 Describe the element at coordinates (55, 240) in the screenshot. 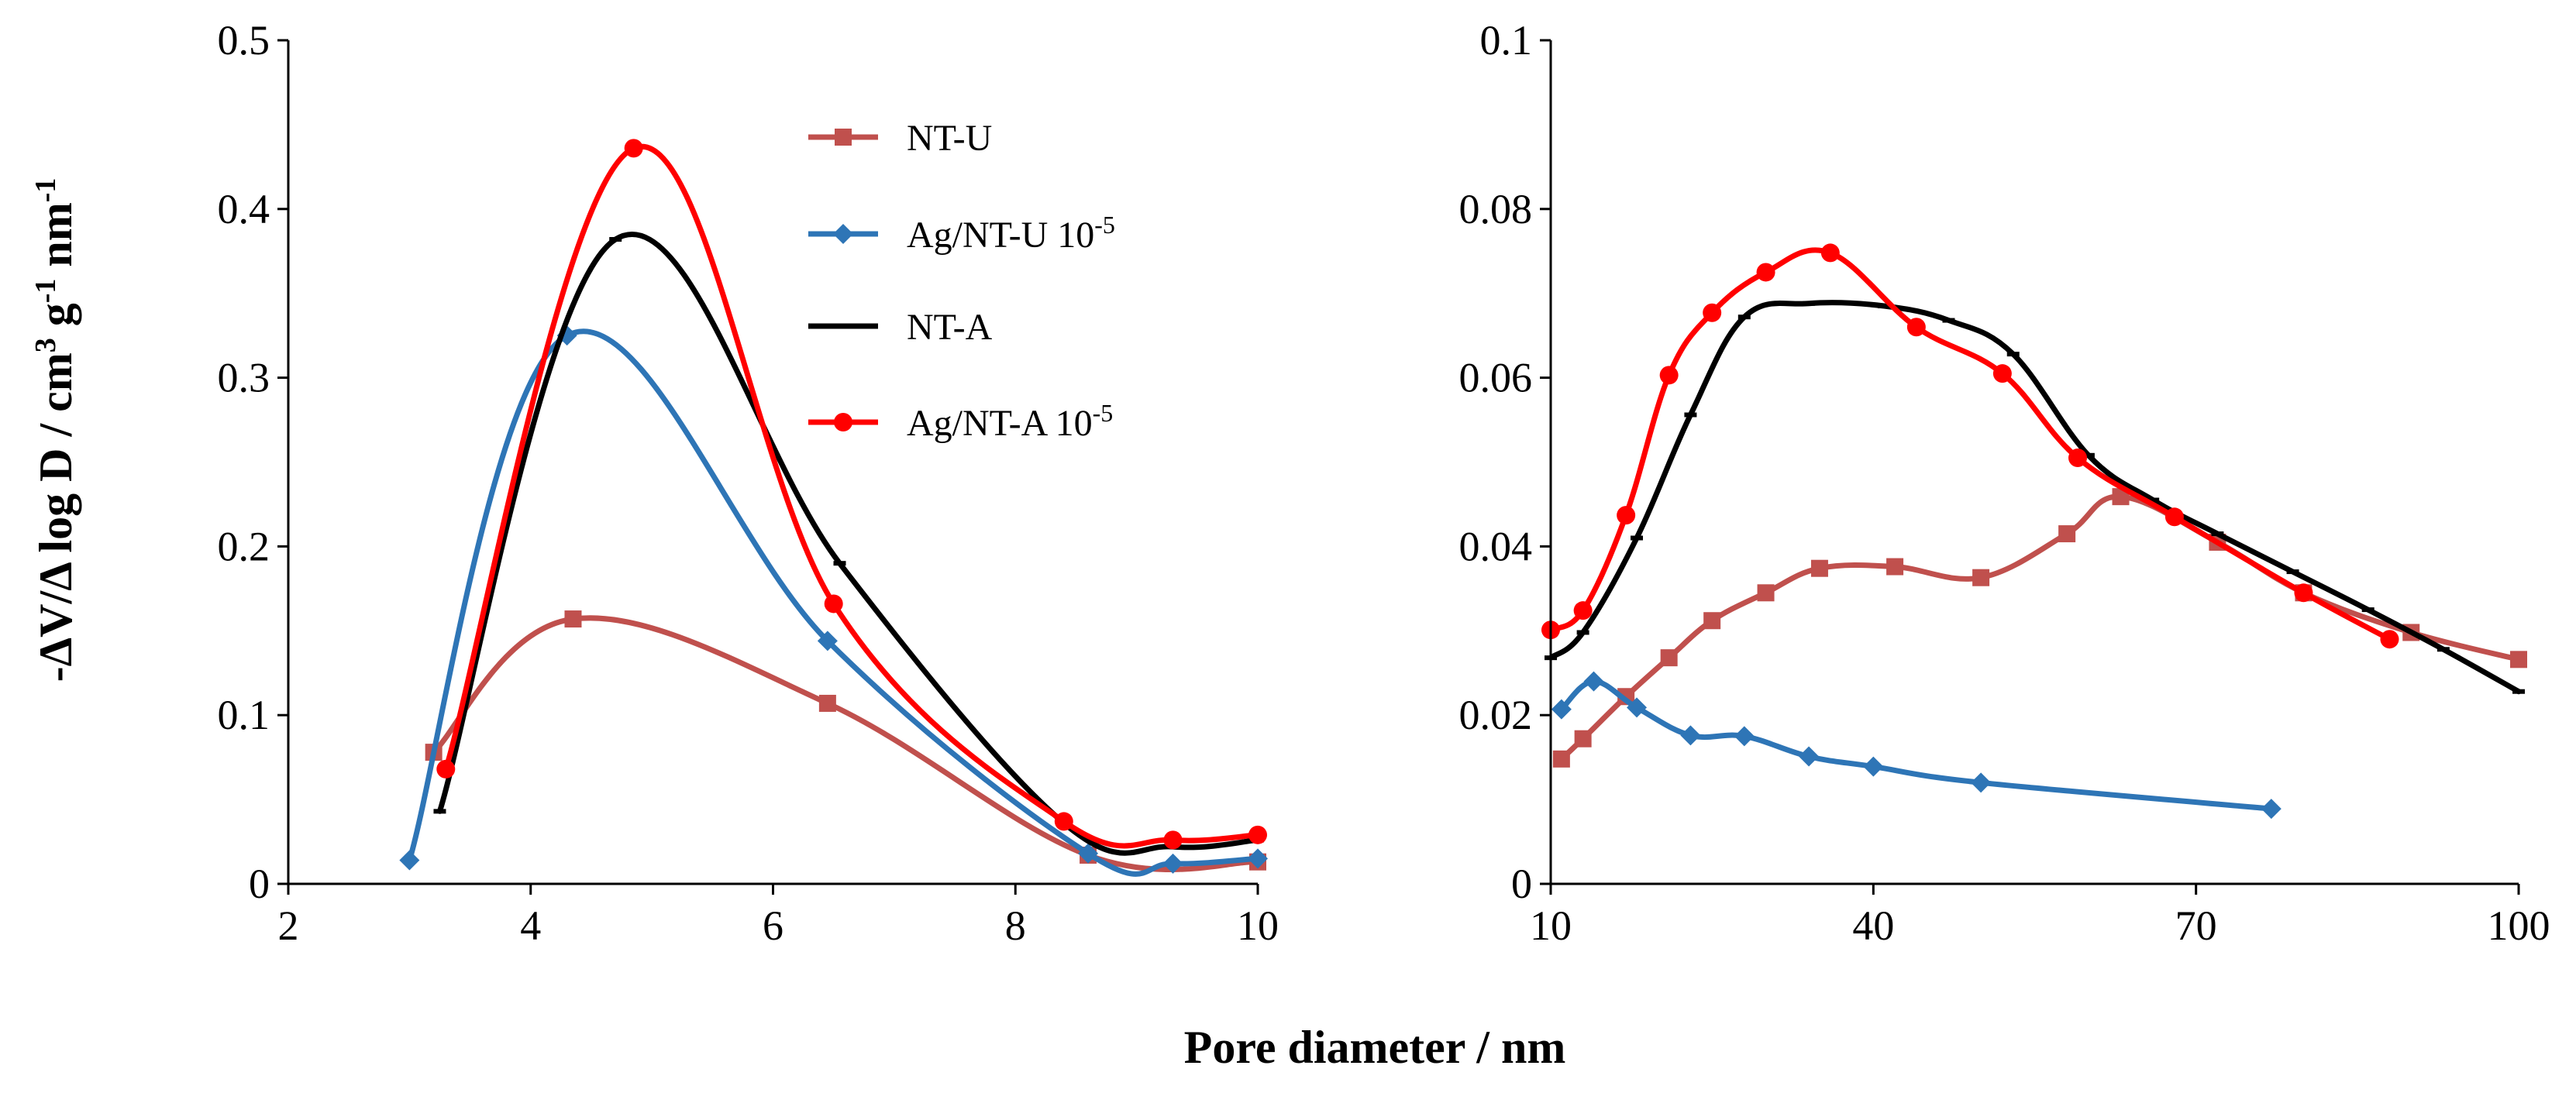

I see `y-axis-title-part: nm` at that location.